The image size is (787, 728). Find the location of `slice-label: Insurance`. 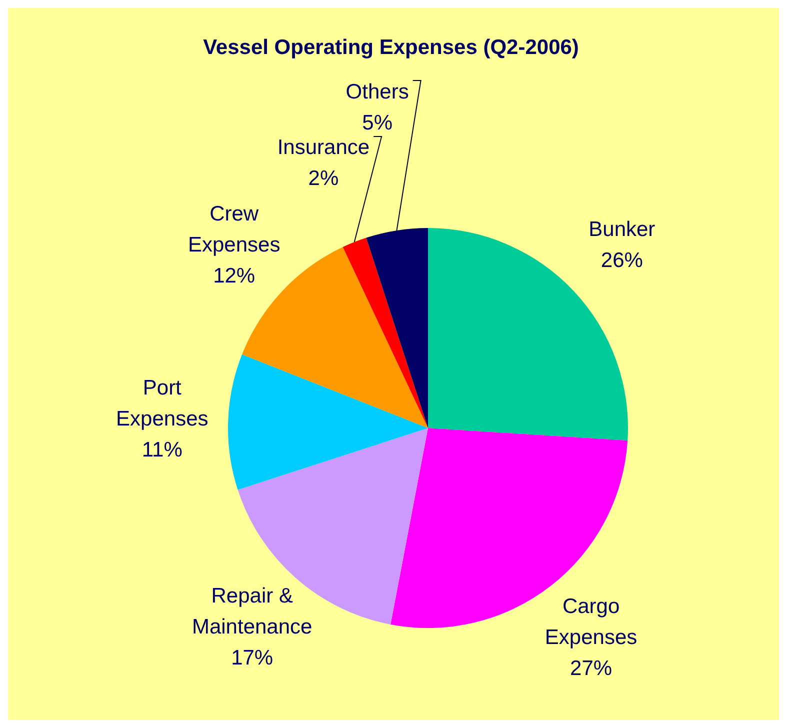

slice-label: Insurance is located at coordinates (323, 148).